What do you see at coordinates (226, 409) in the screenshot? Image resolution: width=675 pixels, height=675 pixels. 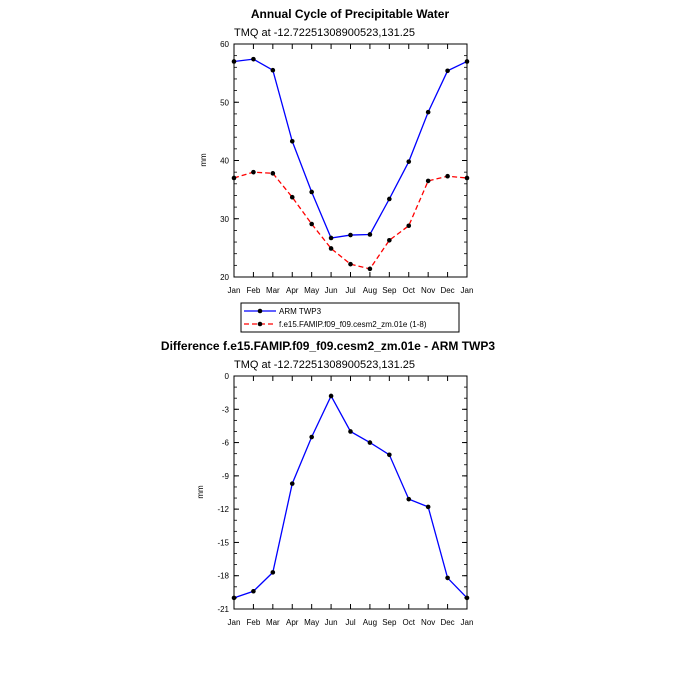 I see `y-tick-label: -3` at bounding box center [226, 409].